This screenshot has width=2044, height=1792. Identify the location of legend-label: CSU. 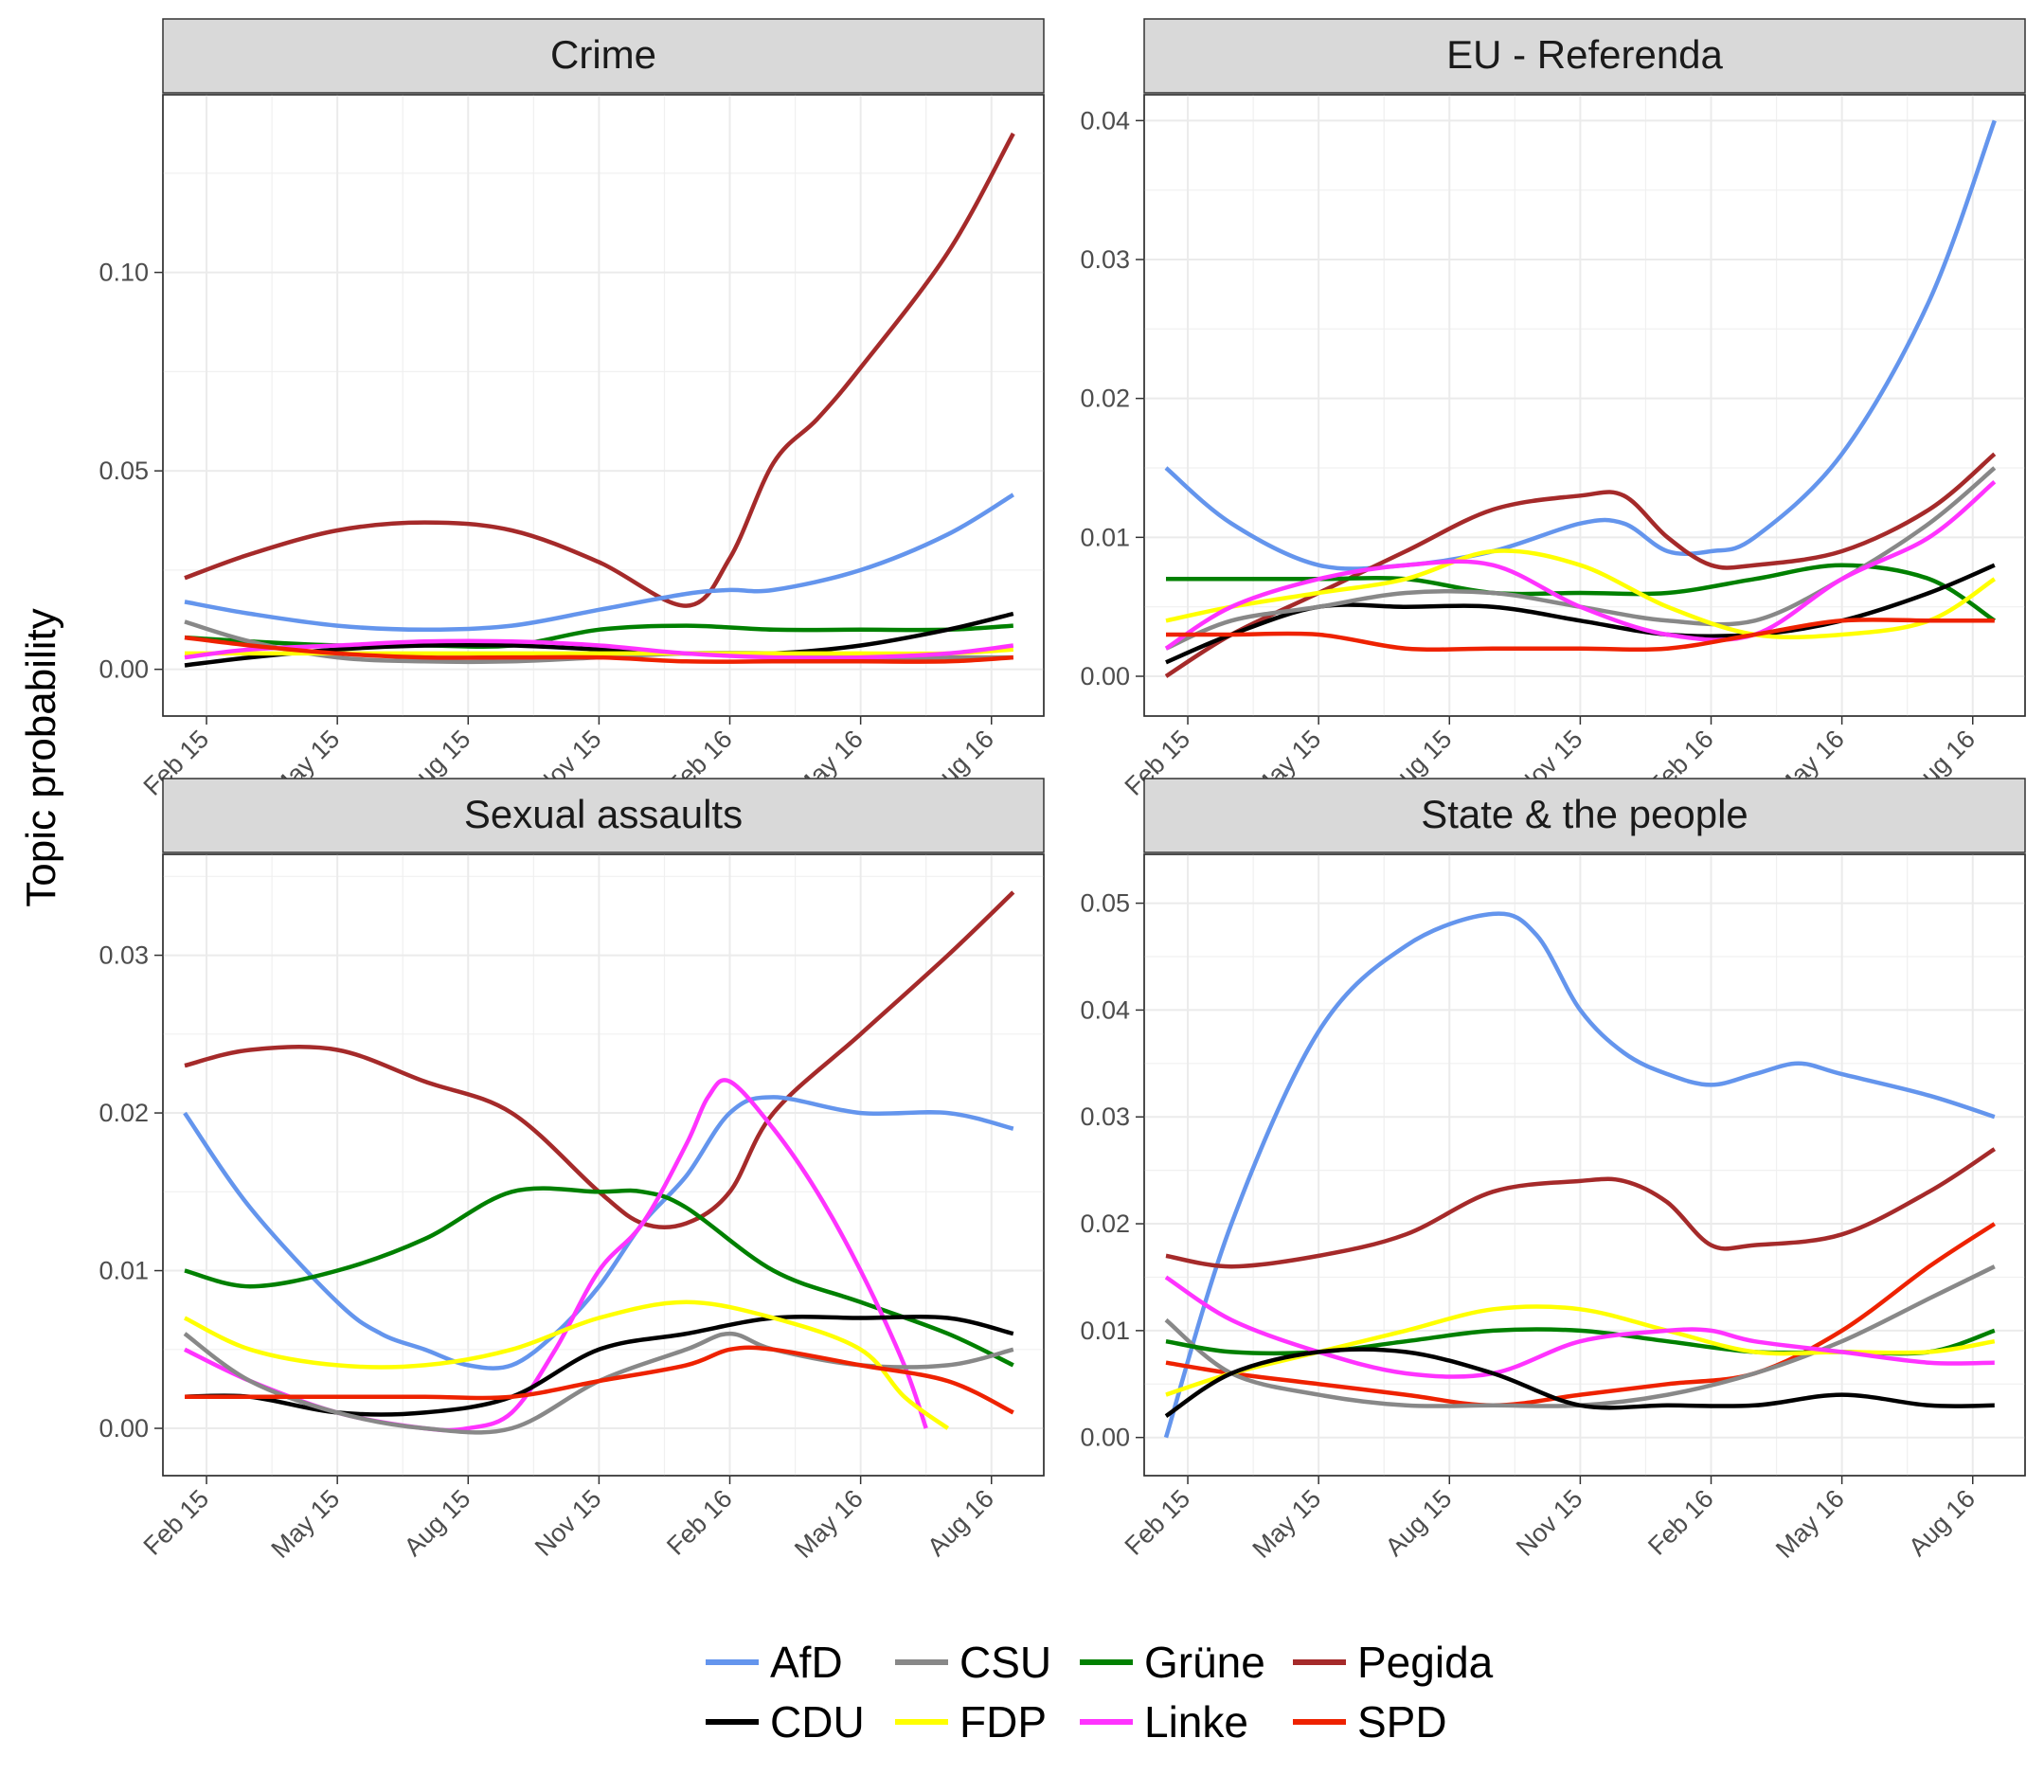
(1005, 1662).